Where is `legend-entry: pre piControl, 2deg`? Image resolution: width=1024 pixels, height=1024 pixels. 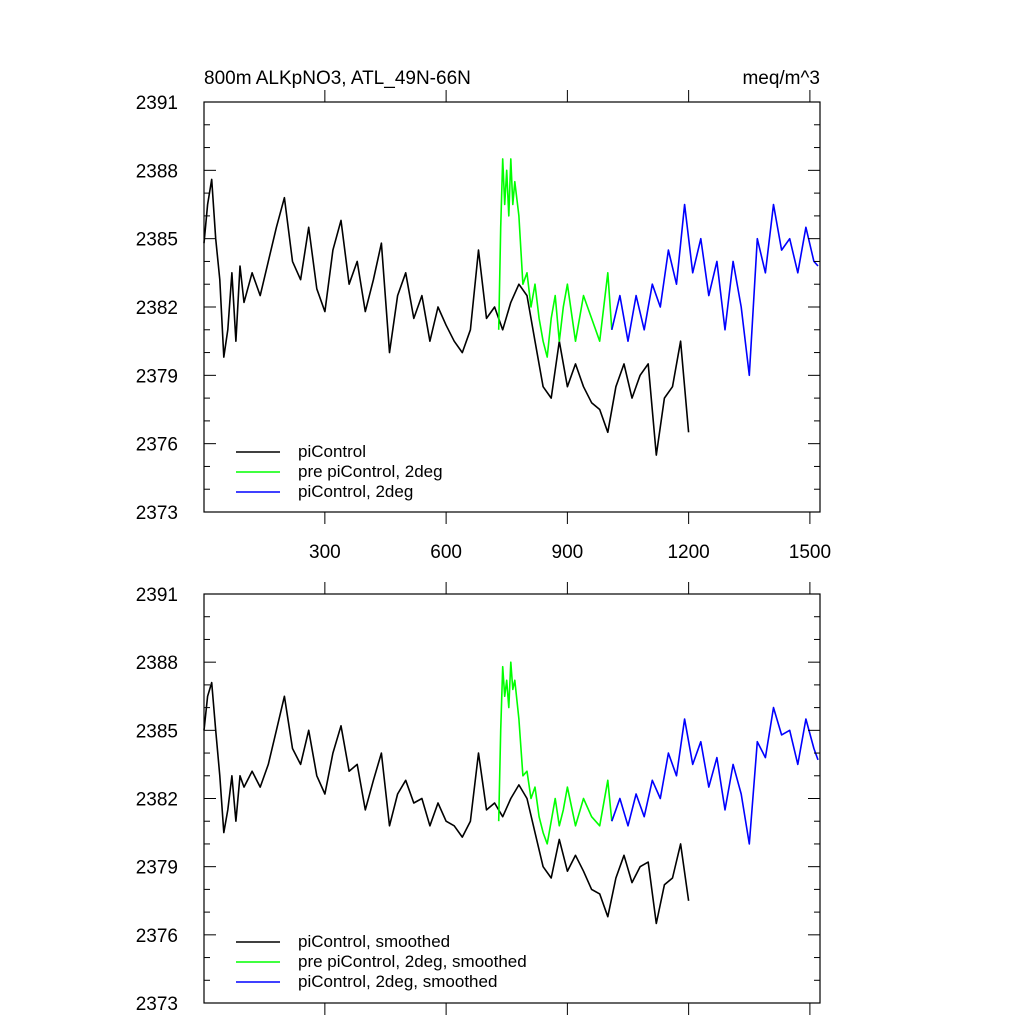 legend-entry: pre piControl, 2deg is located at coordinates (370, 471).